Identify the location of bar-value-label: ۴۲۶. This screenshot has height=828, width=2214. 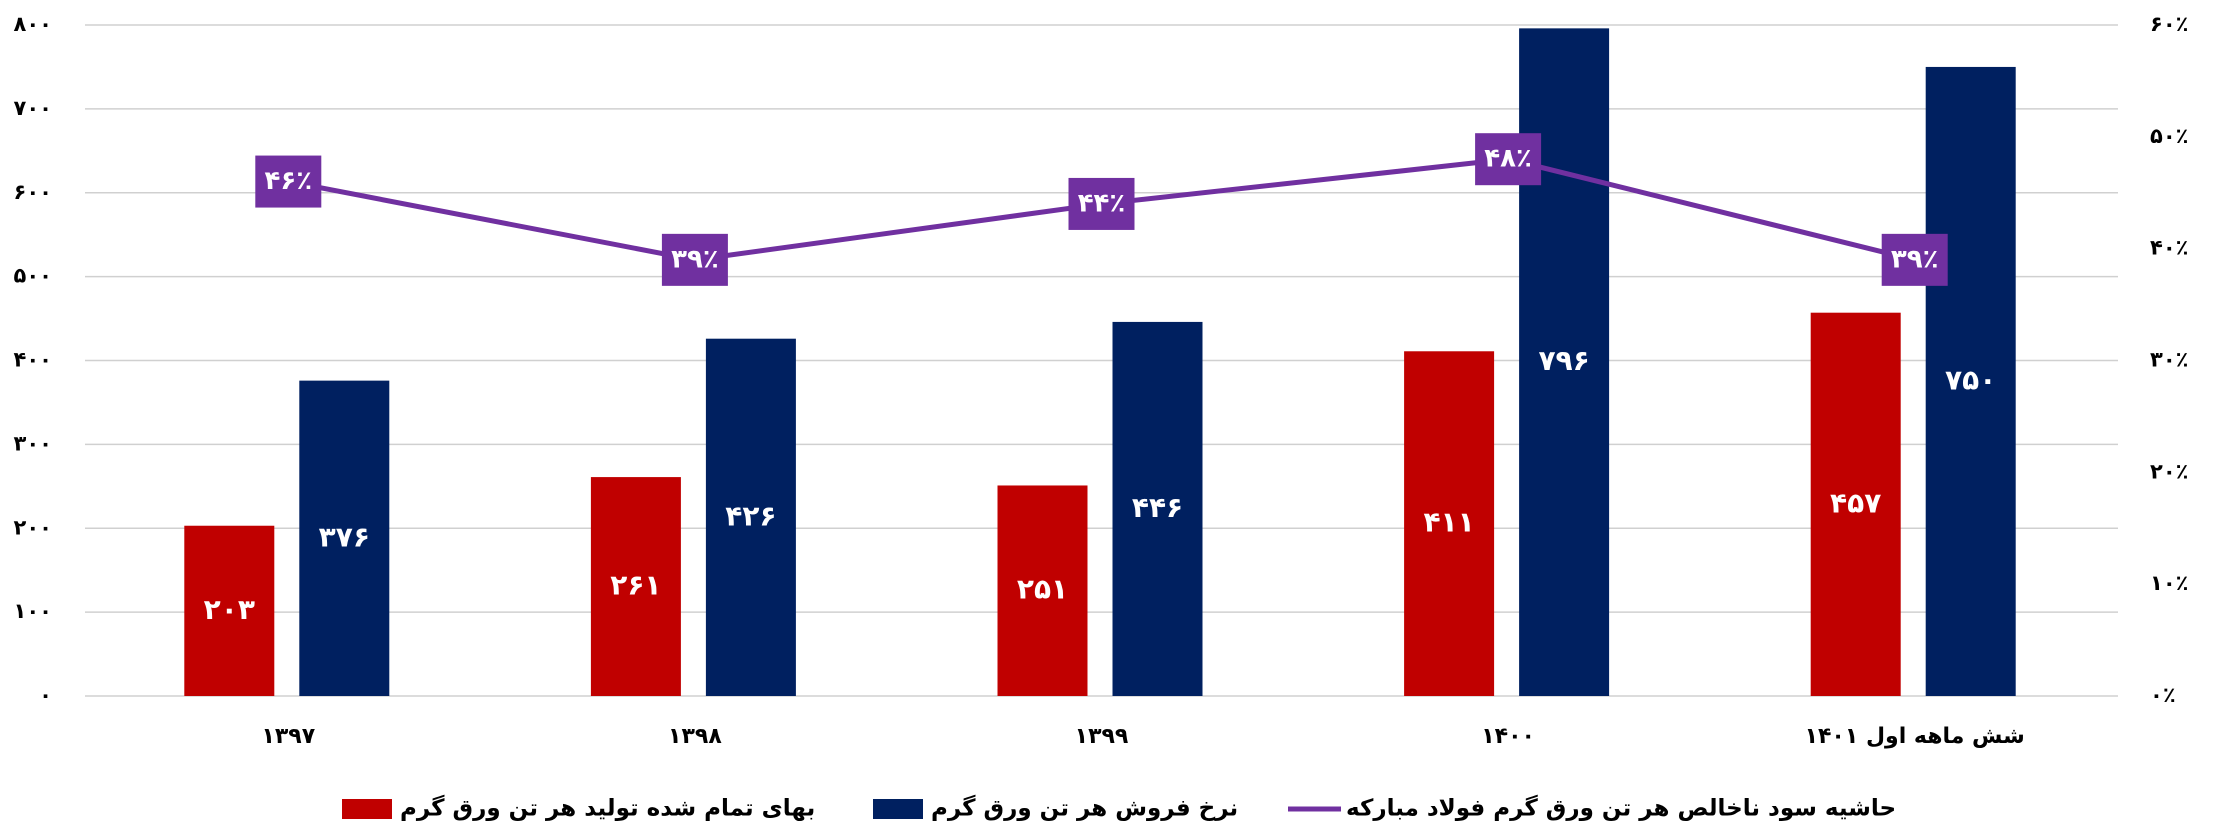
(750, 515).